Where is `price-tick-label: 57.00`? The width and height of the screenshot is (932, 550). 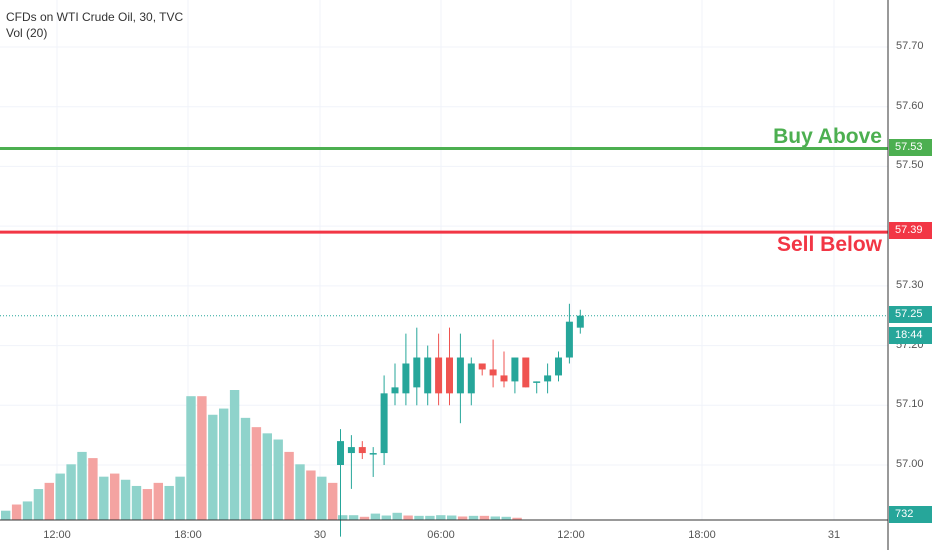
price-tick-label: 57.00 is located at coordinates (910, 464).